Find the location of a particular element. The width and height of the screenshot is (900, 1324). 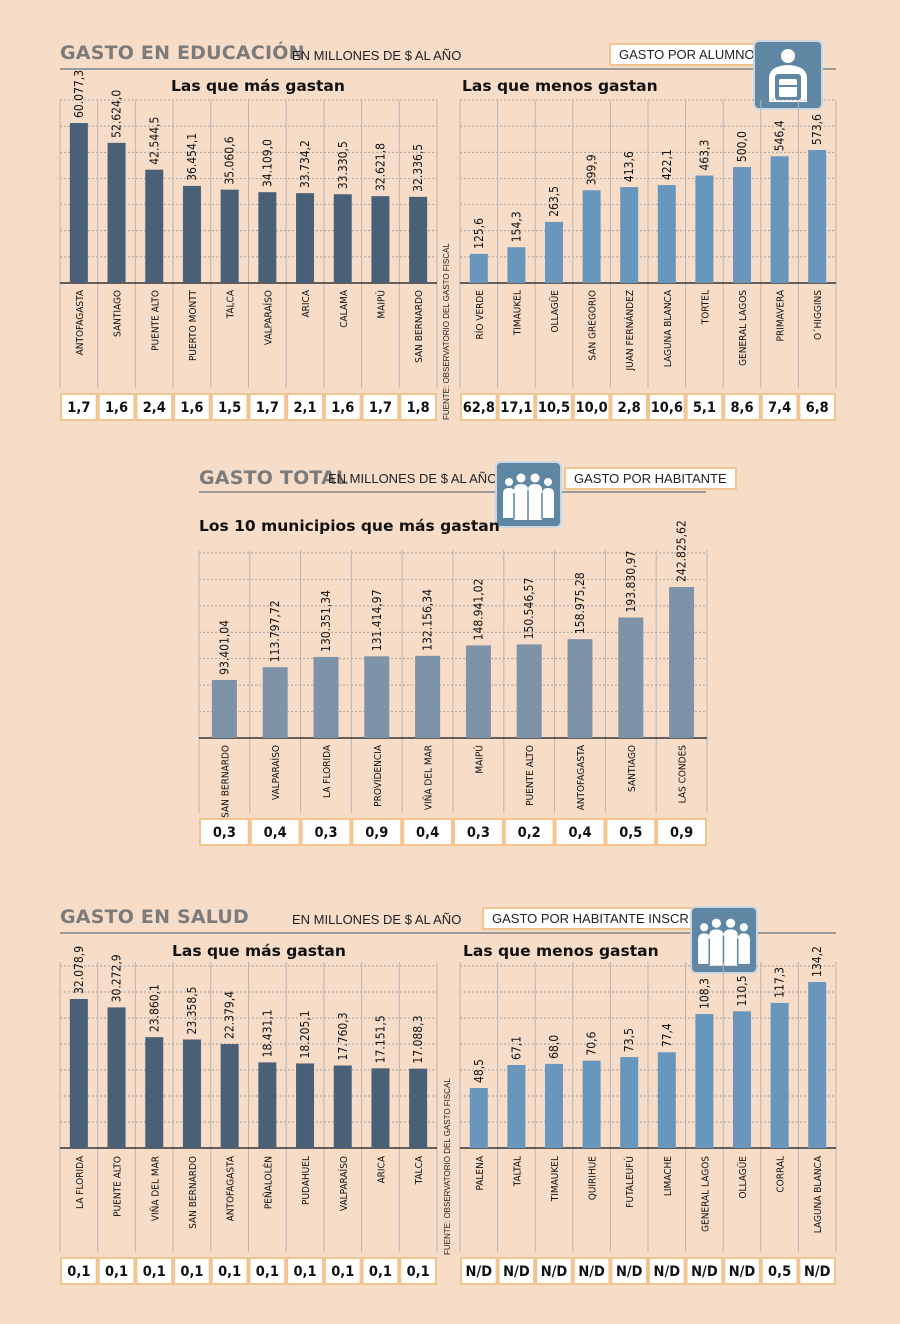

per-unit-value: 0,9 is located at coordinates (681, 833).